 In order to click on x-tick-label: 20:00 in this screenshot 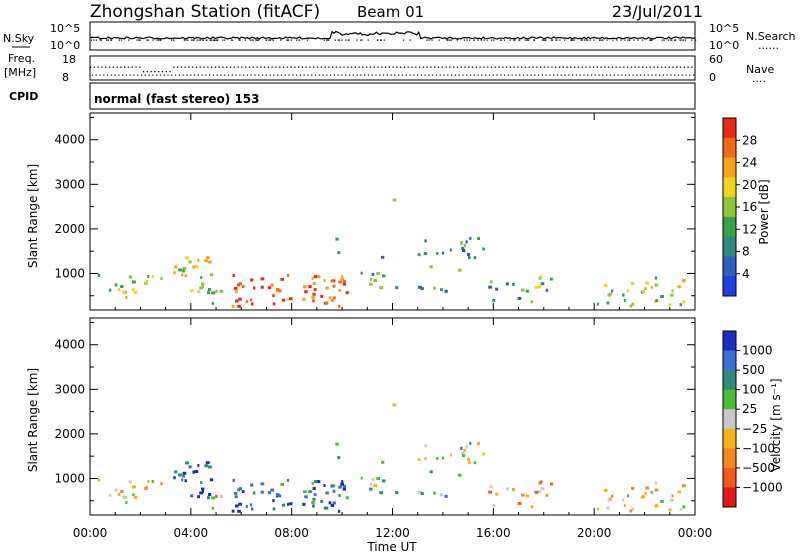, I will do `click(594, 533)`.